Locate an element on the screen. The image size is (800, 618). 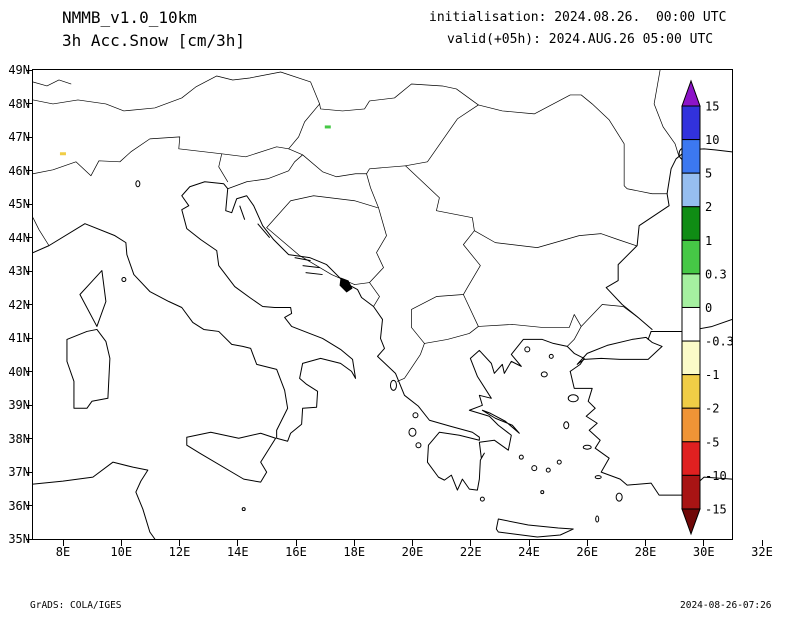
lon-tick-label: 30E is located at coordinates (703, 552).